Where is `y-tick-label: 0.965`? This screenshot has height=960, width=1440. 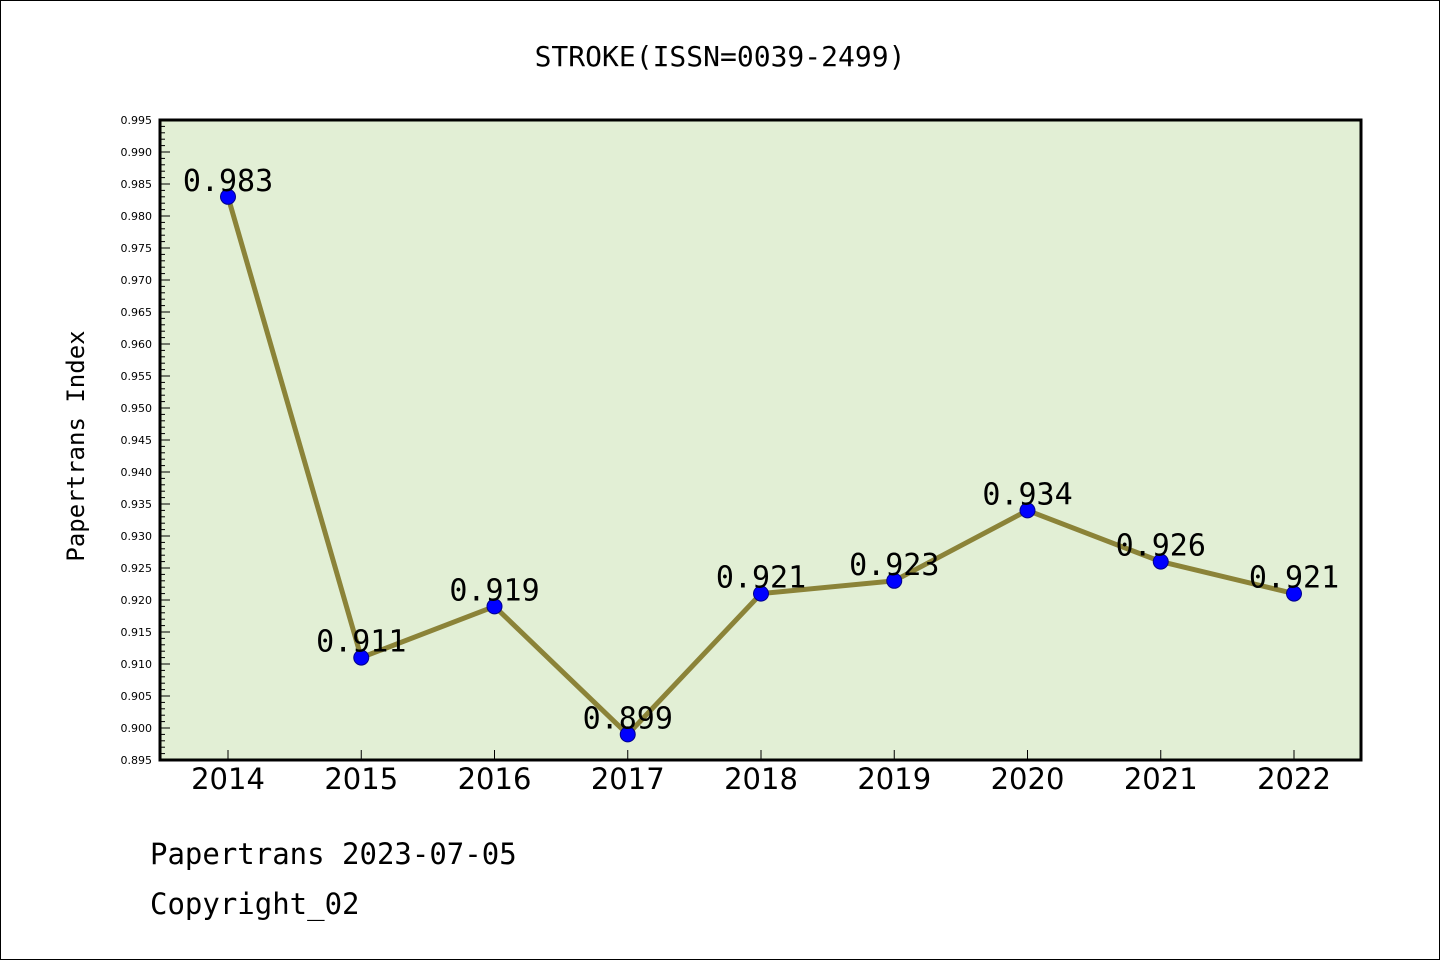
y-tick-label: 0.965 is located at coordinates (137, 312).